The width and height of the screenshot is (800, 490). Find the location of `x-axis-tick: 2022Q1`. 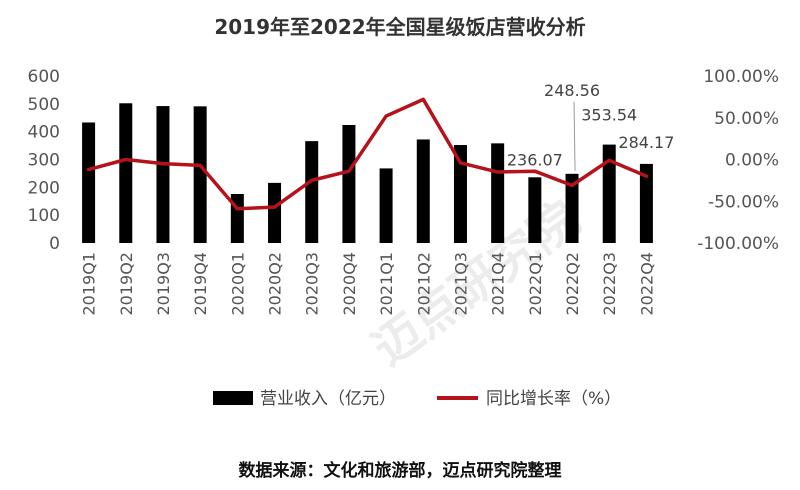

x-axis-tick: 2022Q1 is located at coordinates (535, 284).